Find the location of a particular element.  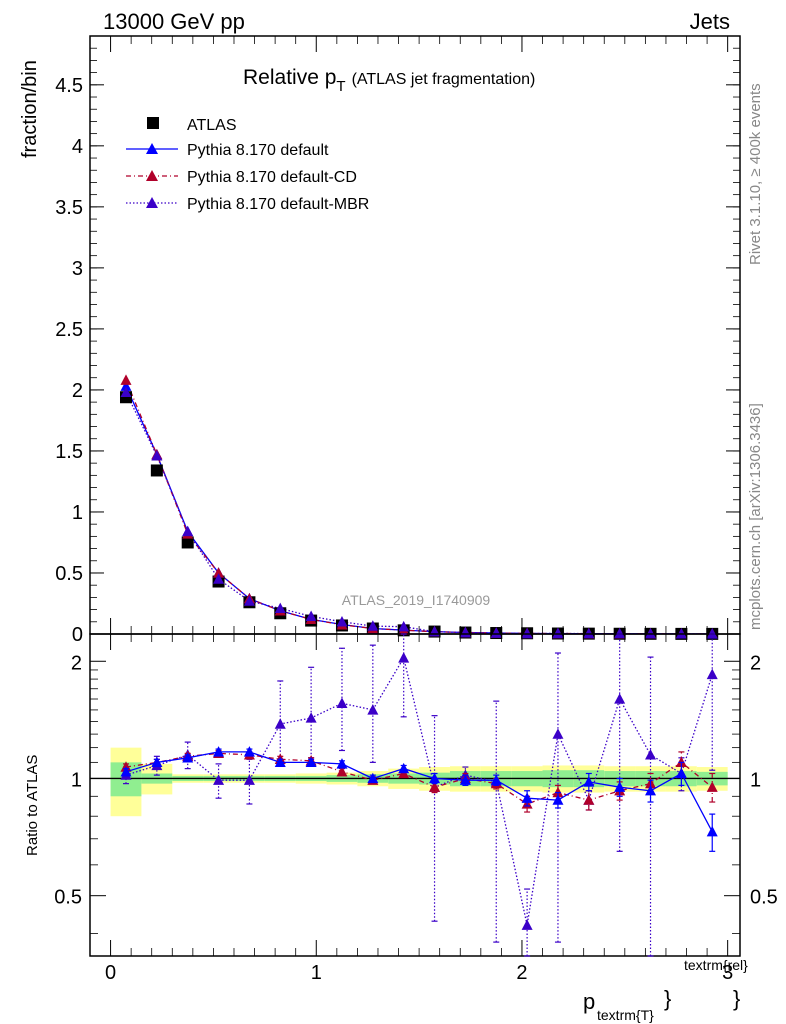

x-tick-label: 0 is located at coordinates (110, 973).